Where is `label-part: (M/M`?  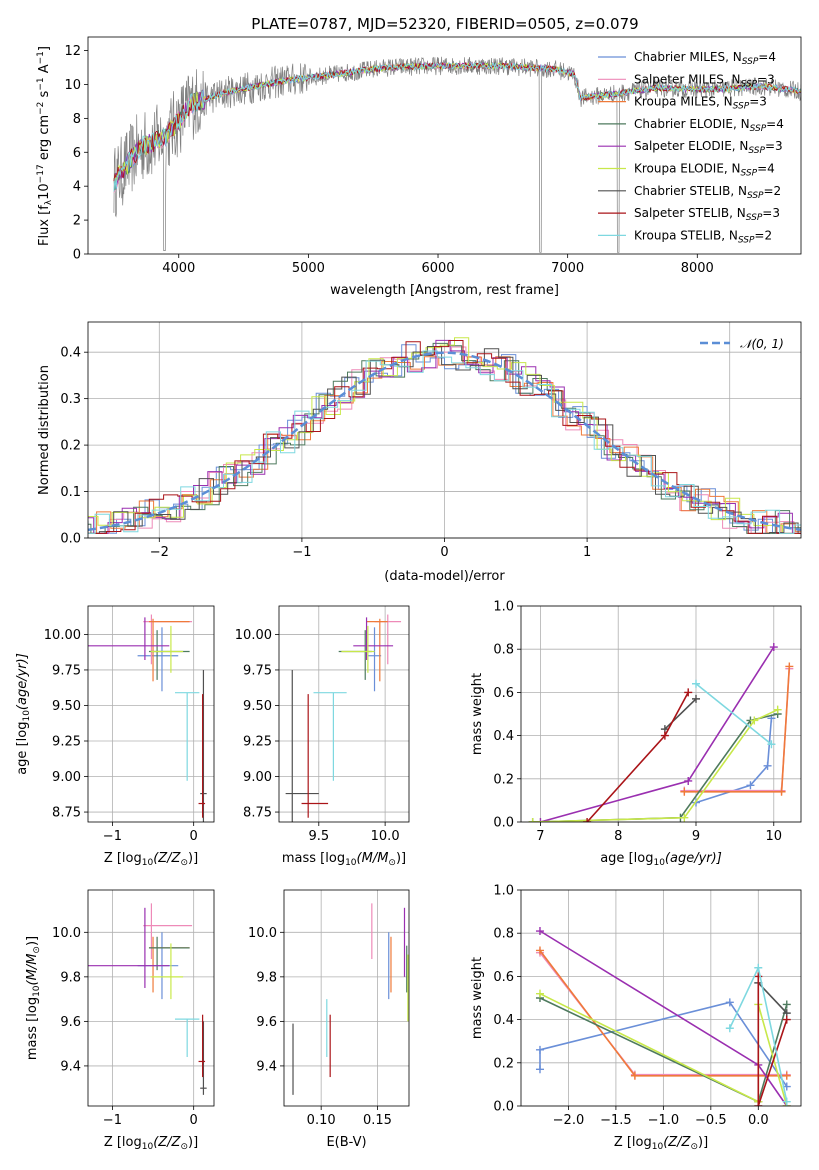 label-part: (M/M is located at coordinates (32, 970).